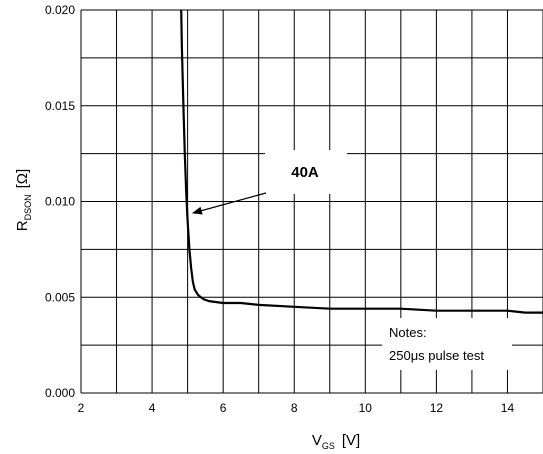 The image size is (543, 454). Describe the element at coordinates (22, 225) in the screenshot. I see `y-axis-label-main: R` at that location.